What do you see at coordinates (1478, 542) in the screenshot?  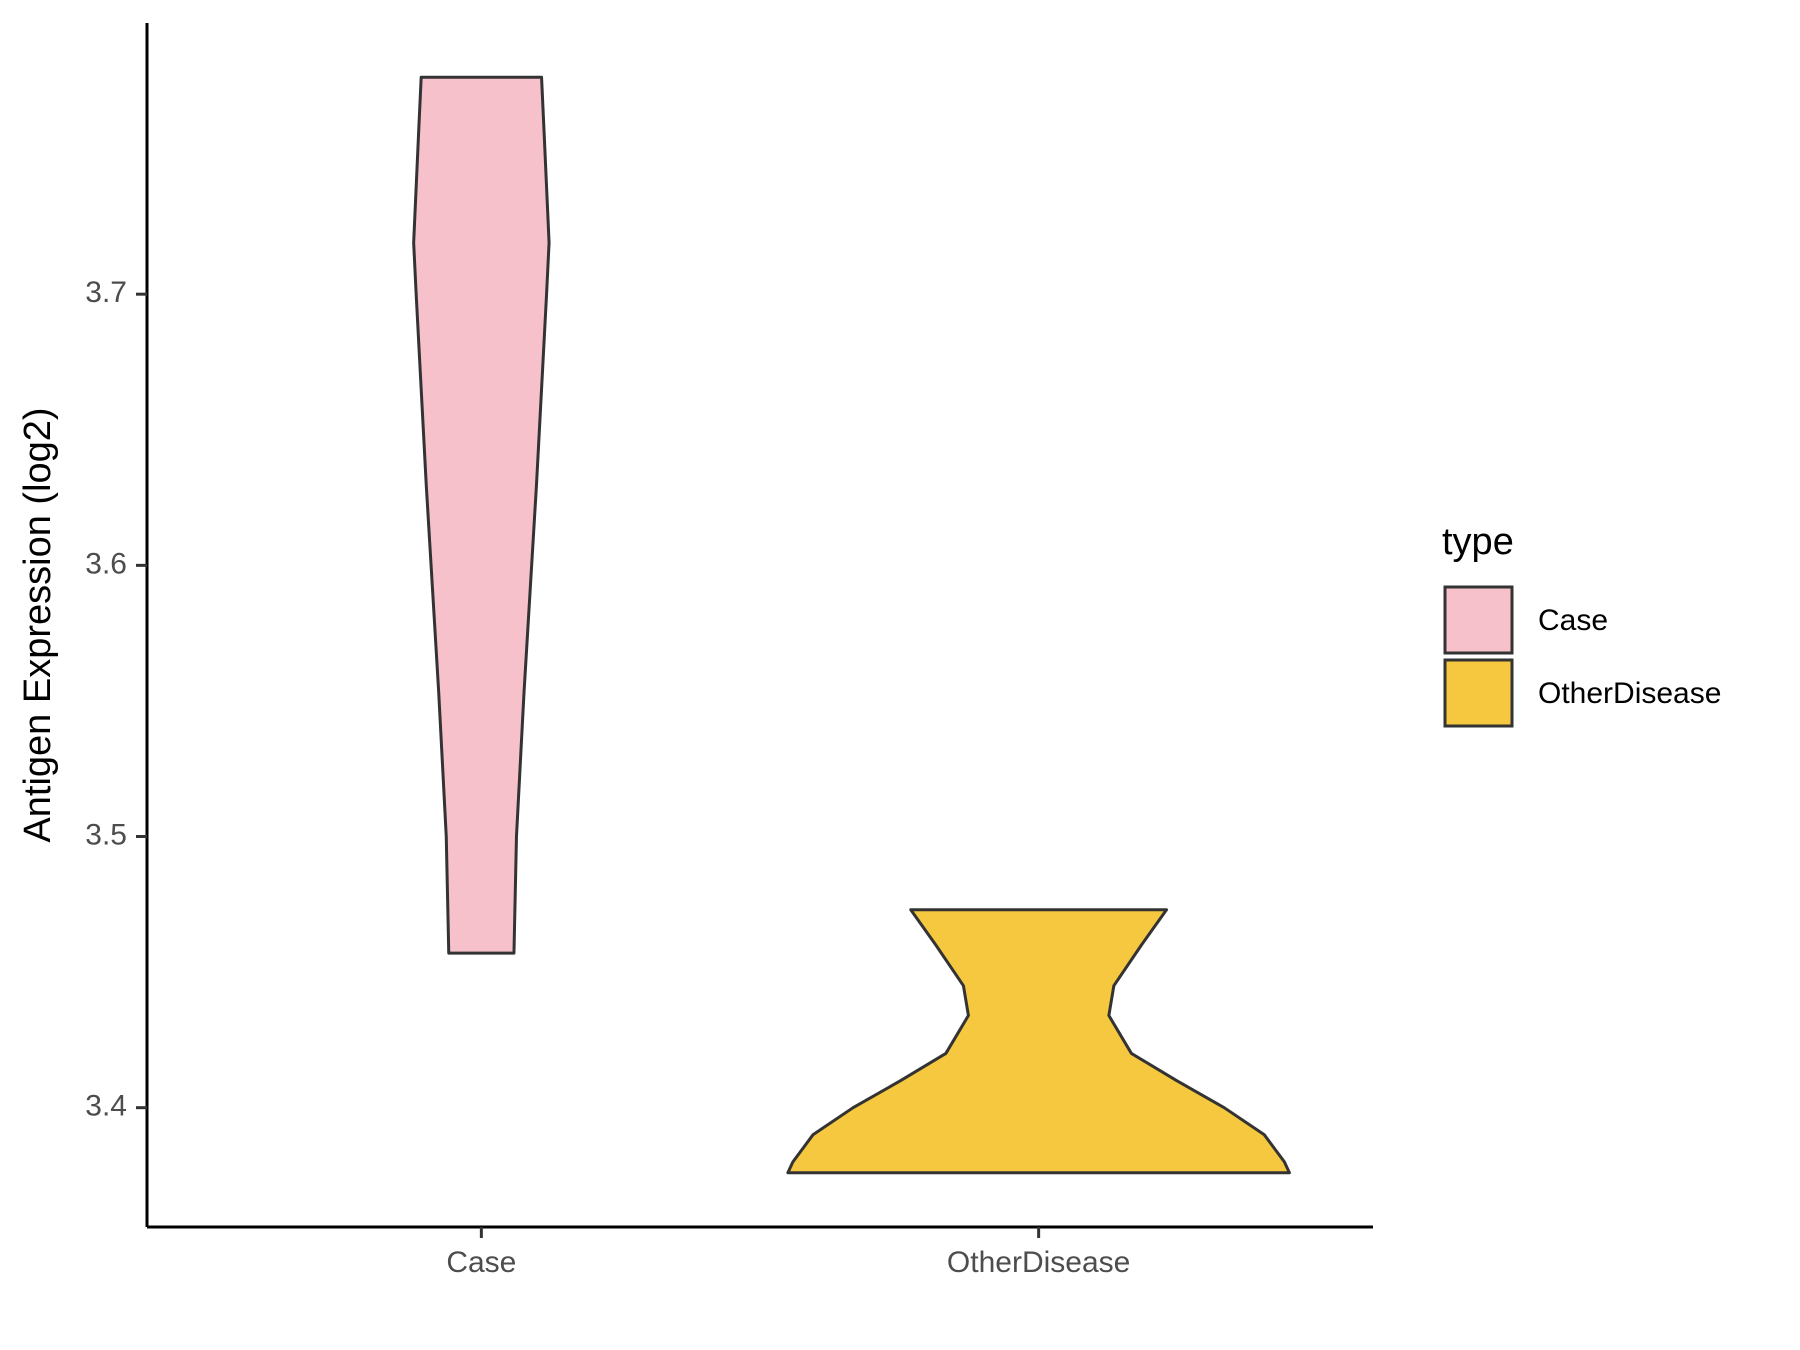 I see `legend-title: type` at bounding box center [1478, 542].